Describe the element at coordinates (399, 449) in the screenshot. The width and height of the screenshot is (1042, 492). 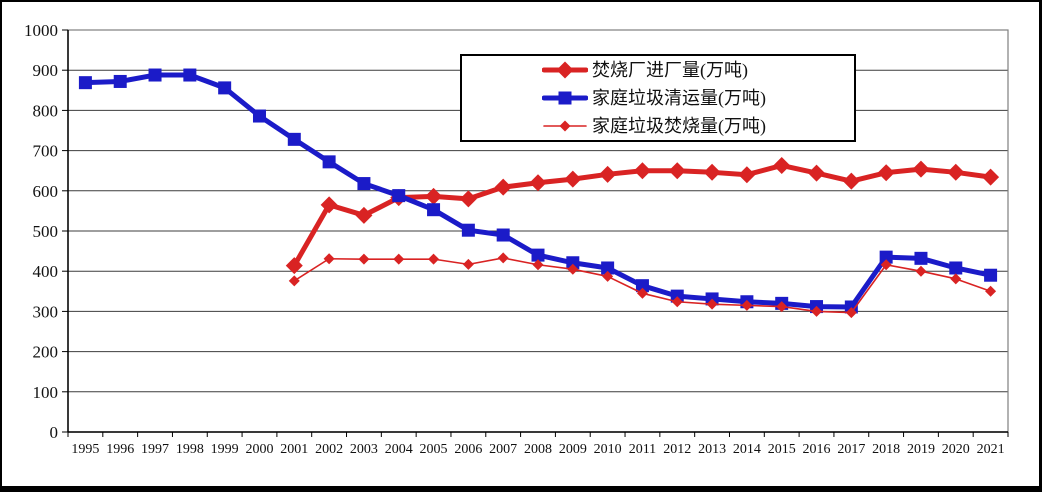
I see `svg-text: 2004` at that location.